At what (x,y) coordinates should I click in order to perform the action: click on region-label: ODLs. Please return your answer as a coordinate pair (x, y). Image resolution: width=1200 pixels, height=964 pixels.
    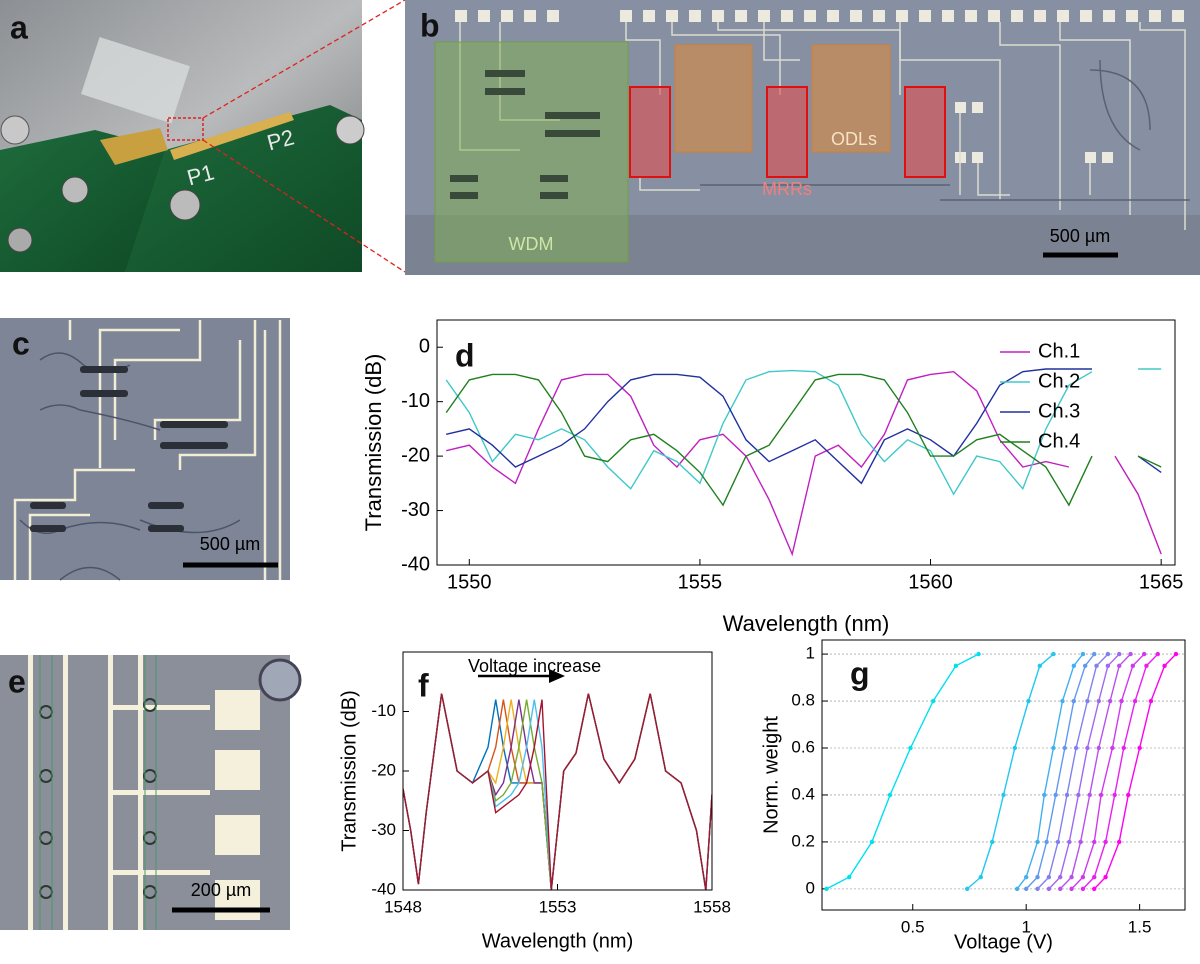
    Looking at the image, I should click on (854, 139).